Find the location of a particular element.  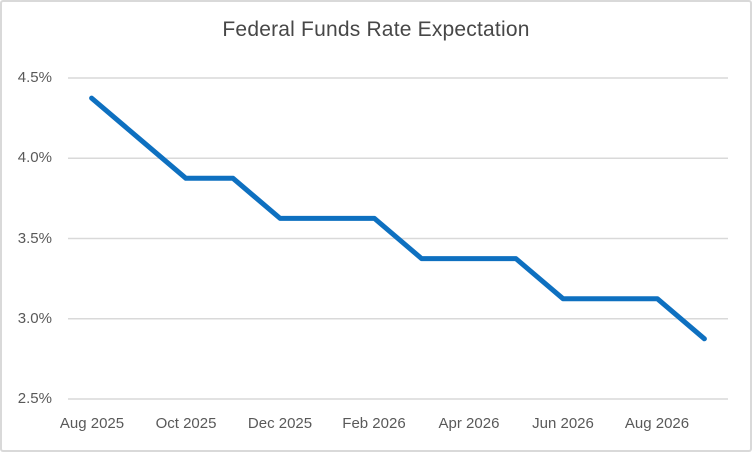

y-axis-tick-label: 3.0% is located at coordinates (34, 318).